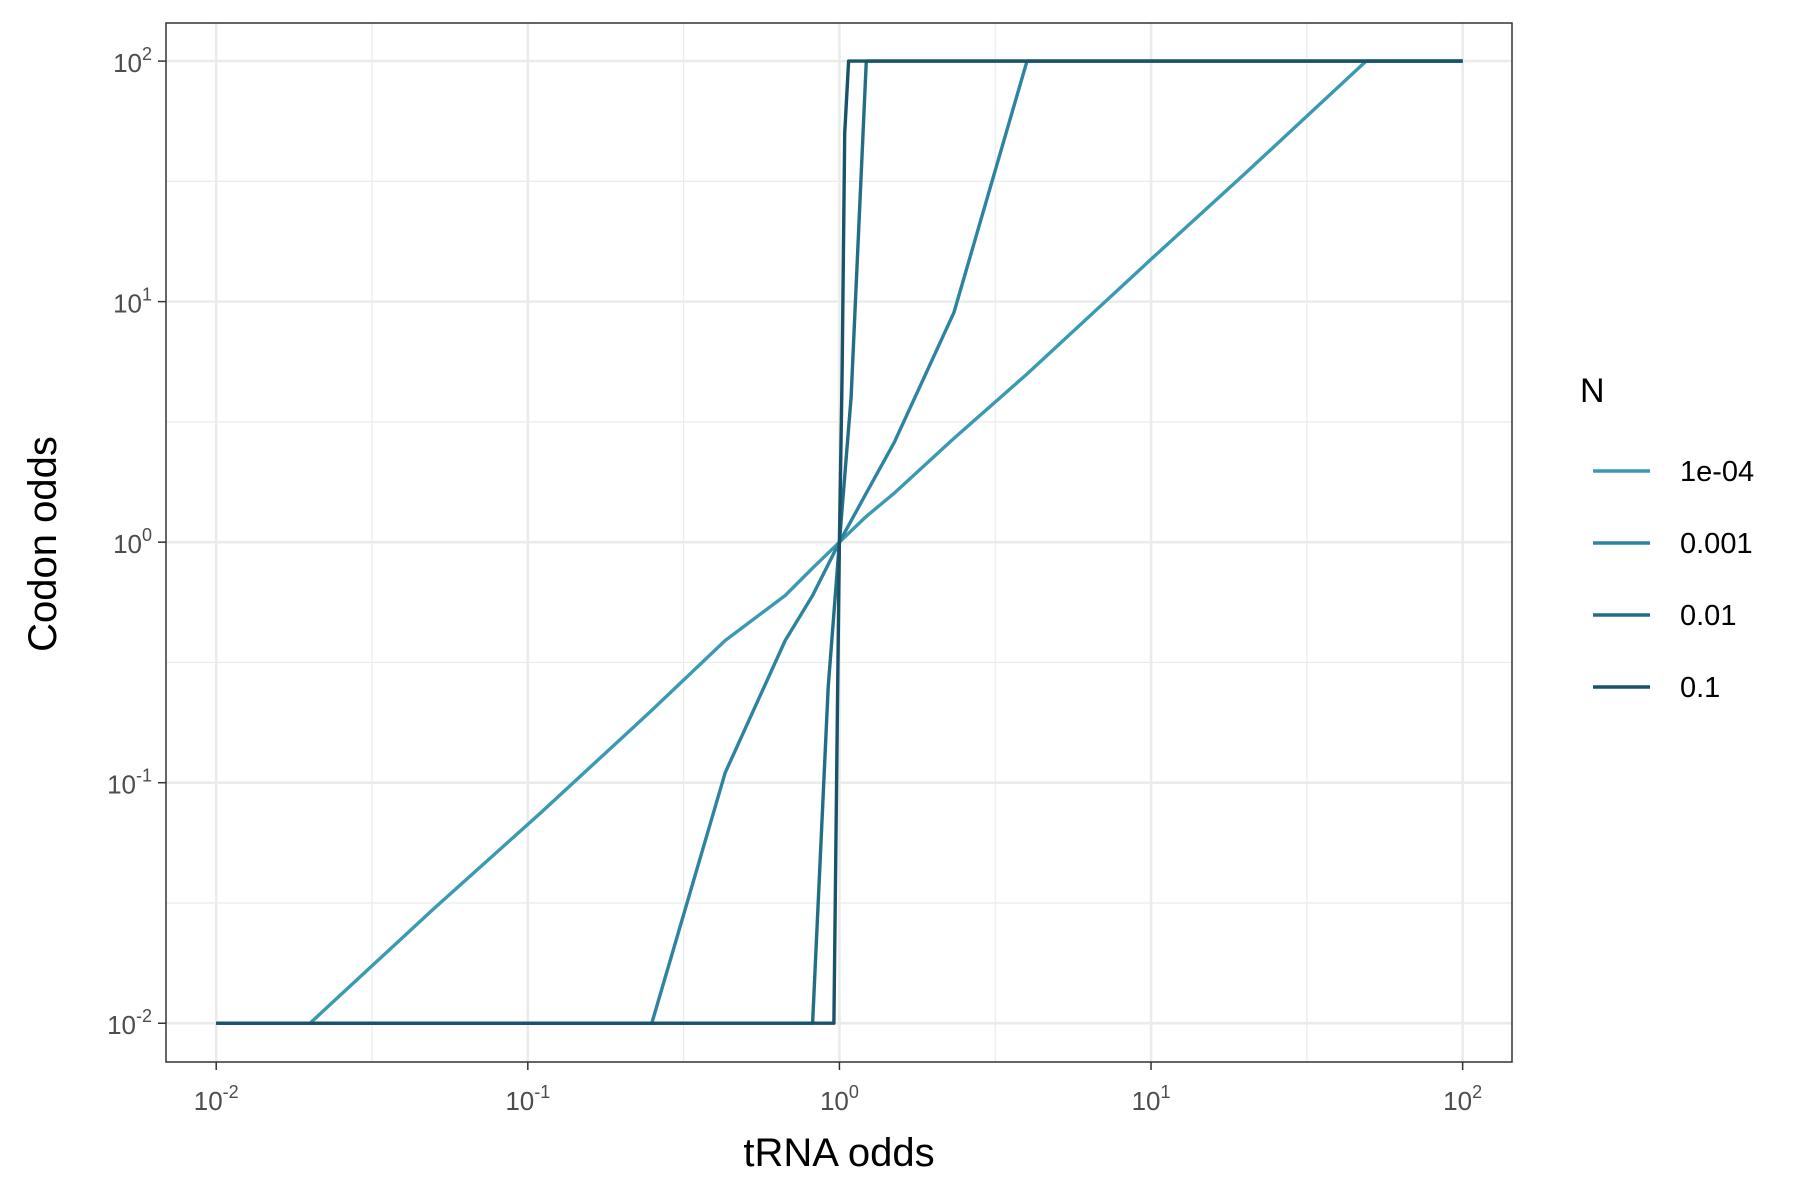 This screenshot has width=1800, height=1200. What do you see at coordinates (838, 1153) in the screenshot?
I see `x-axis-title: tRNA odds` at bounding box center [838, 1153].